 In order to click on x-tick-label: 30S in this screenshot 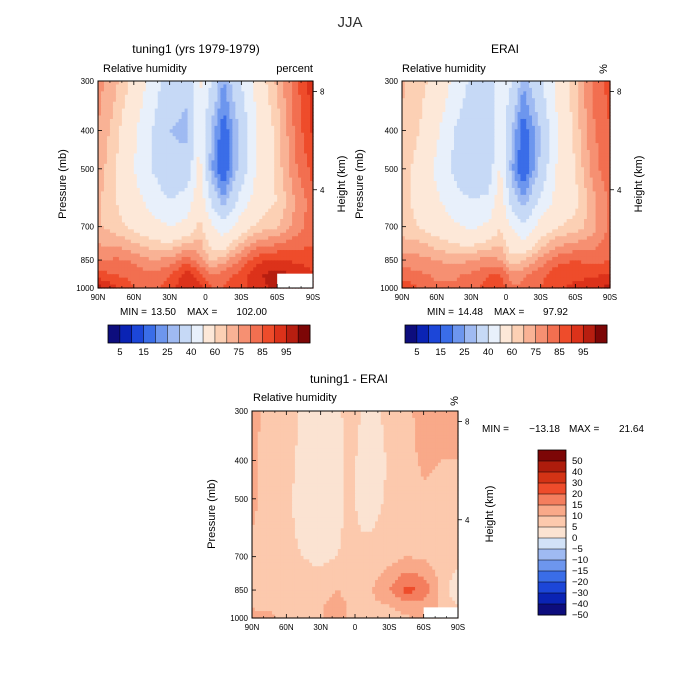, I will do `click(241, 297)`.